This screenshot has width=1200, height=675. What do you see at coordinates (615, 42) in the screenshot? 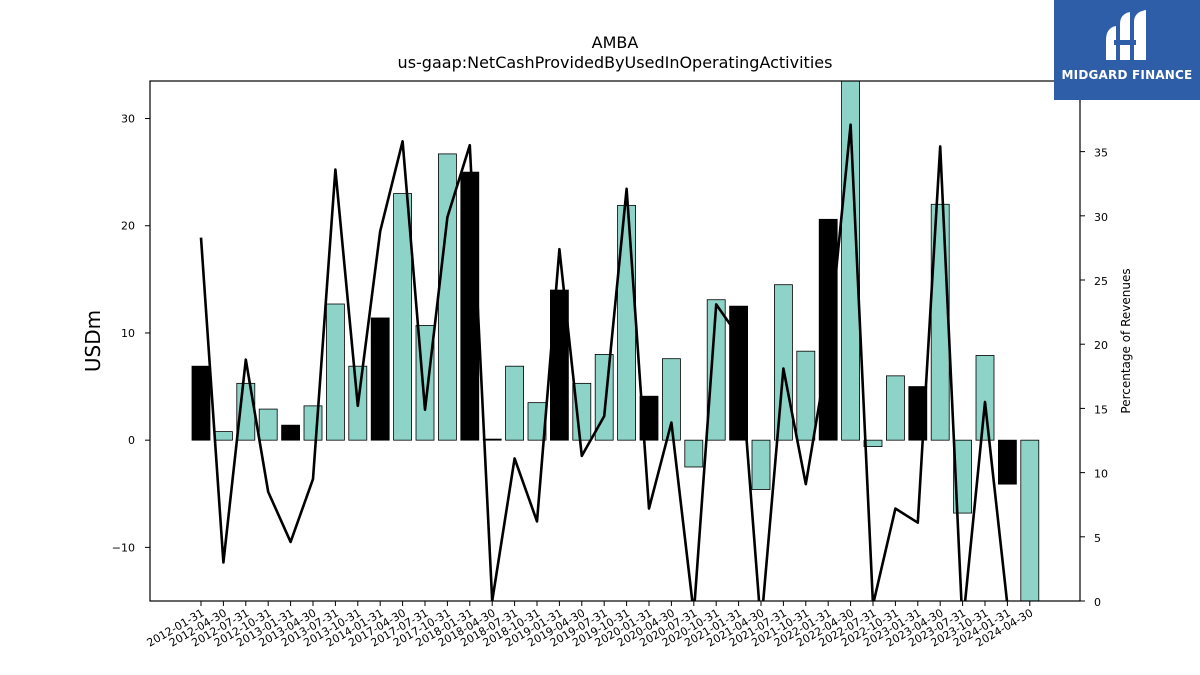
I see `chart-title: AMBA` at bounding box center [615, 42].